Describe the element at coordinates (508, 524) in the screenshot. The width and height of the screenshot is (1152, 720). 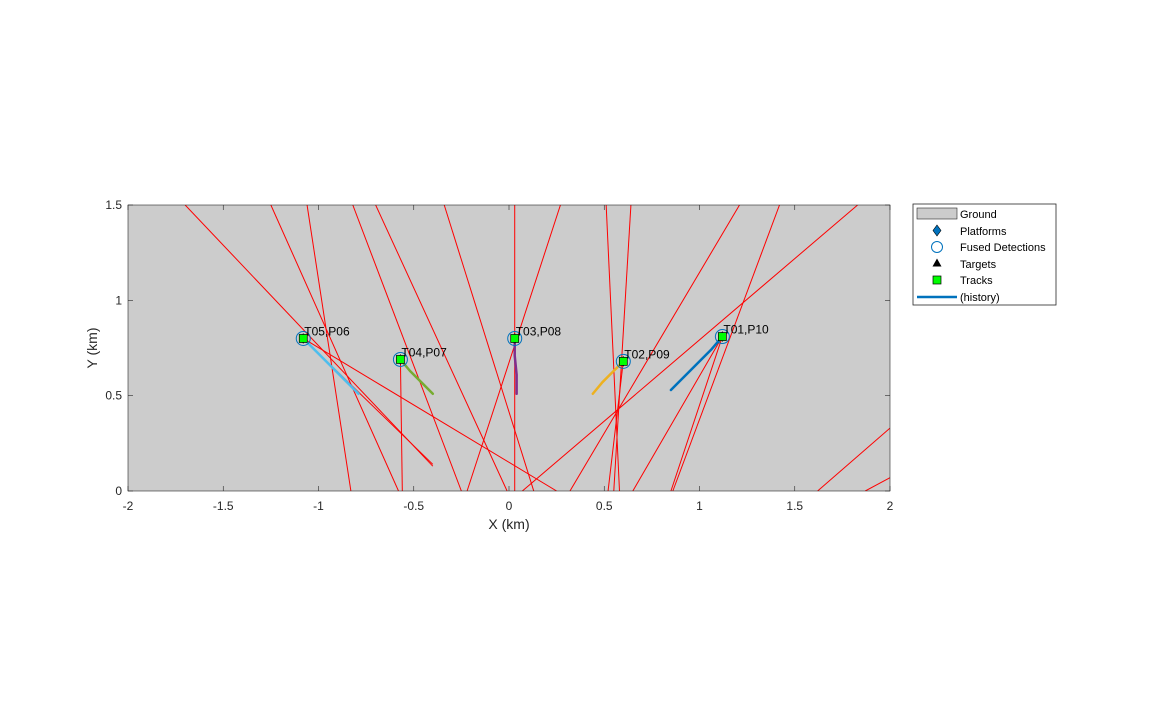
I see `x-axis-label: X (km)` at that location.